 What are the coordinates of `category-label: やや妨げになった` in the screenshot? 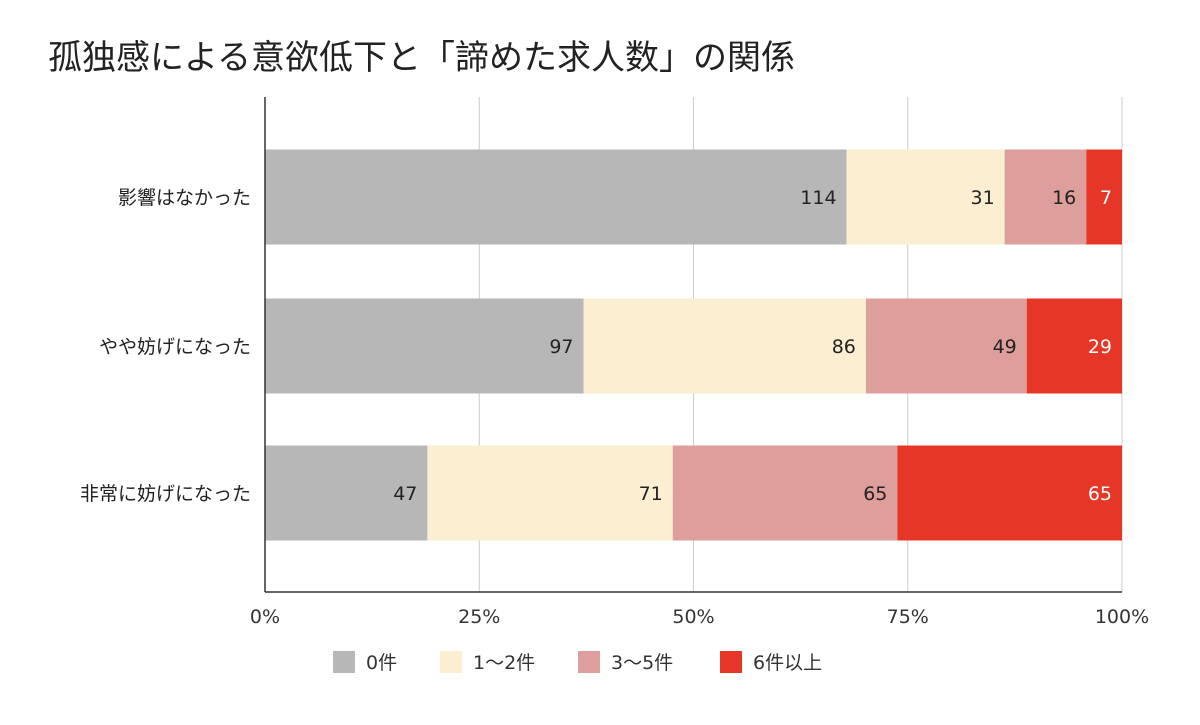 It's located at (175, 347).